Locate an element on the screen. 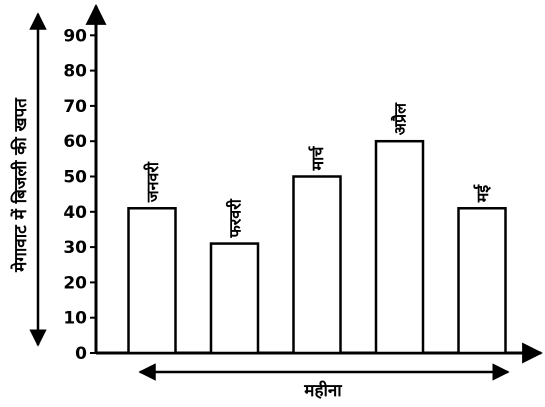  bar-category-label: जनवरी is located at coordinates (152, 182).